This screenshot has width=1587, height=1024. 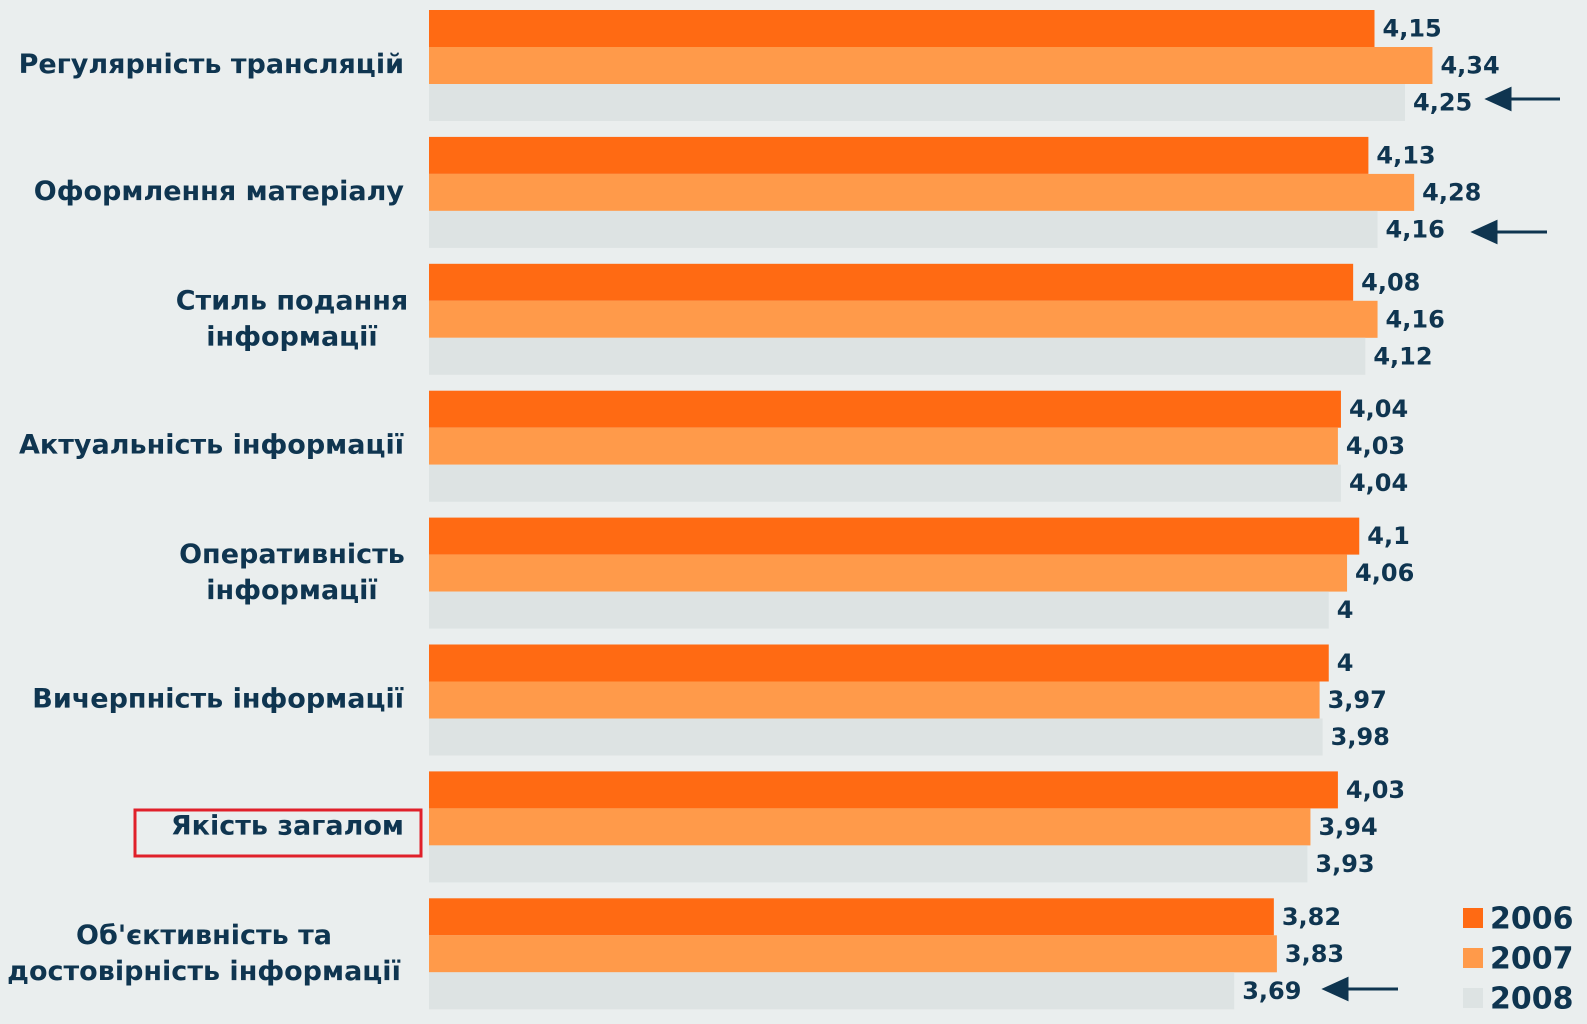 I want to click on value-label: 4,28, so click(x=1451, y=192).